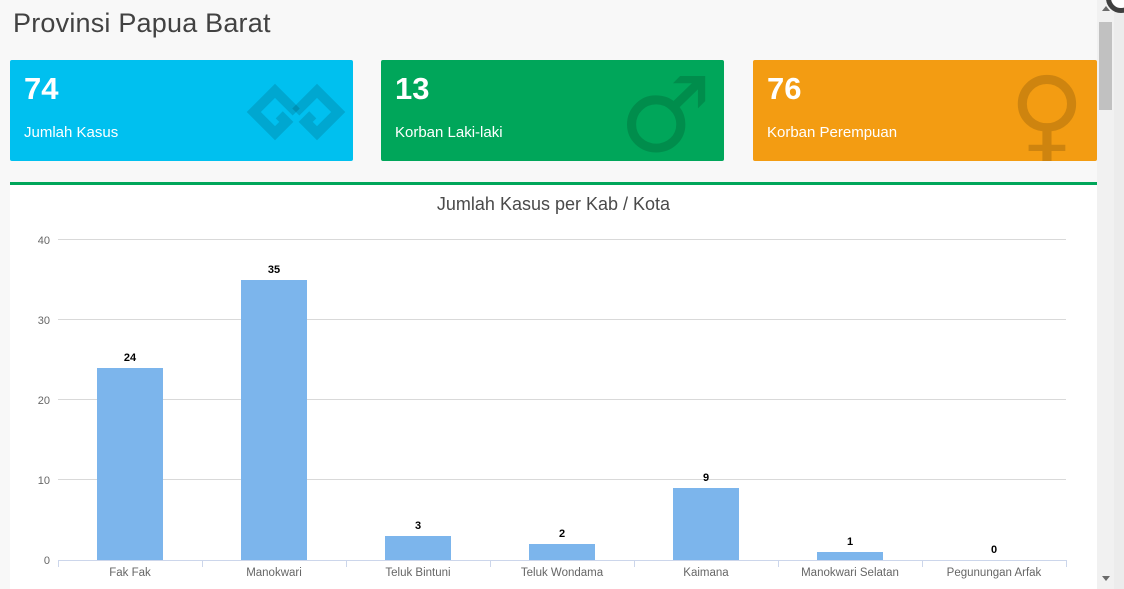 This screenshot has width=1124, height=589. What do you see at coordinates (1105, 66) in the screenshot?
I see `scrollbar-thumb` at bounding box center [1105, 66].